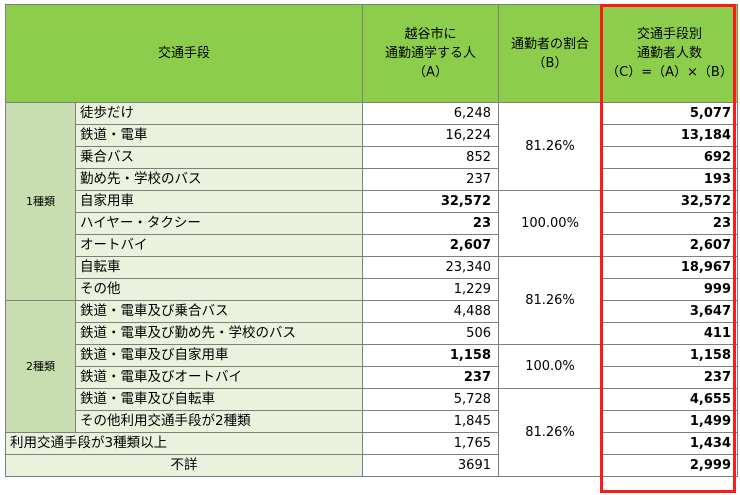  What do you see at coordinates (669, 201) in the screenshot?
I see `commuter-count: 32,572` at bounding box center [669, 201].